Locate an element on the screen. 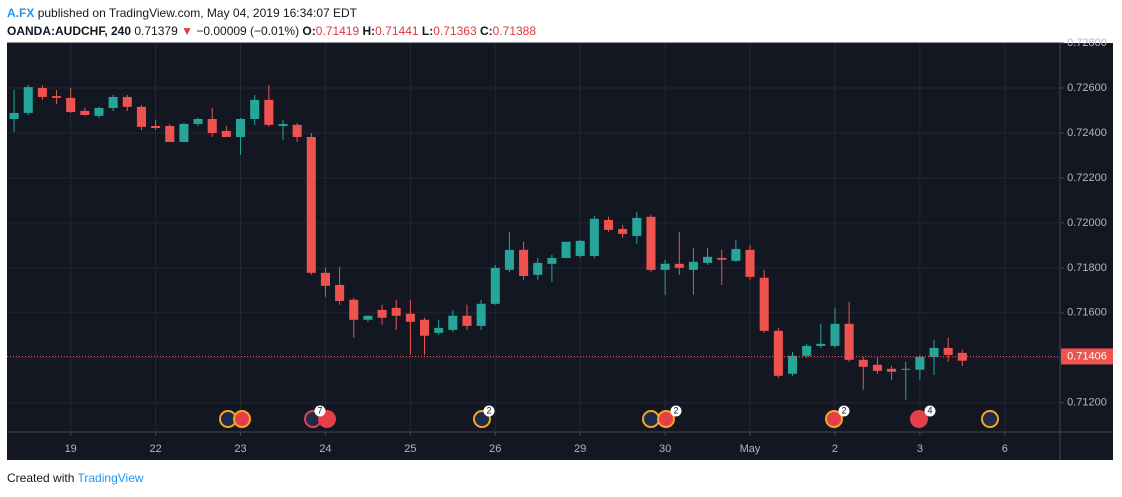 Image resolution: width=1122 pixels, height=497 pixels. x-tick-label: 29 is located at coordinates (580, 449).